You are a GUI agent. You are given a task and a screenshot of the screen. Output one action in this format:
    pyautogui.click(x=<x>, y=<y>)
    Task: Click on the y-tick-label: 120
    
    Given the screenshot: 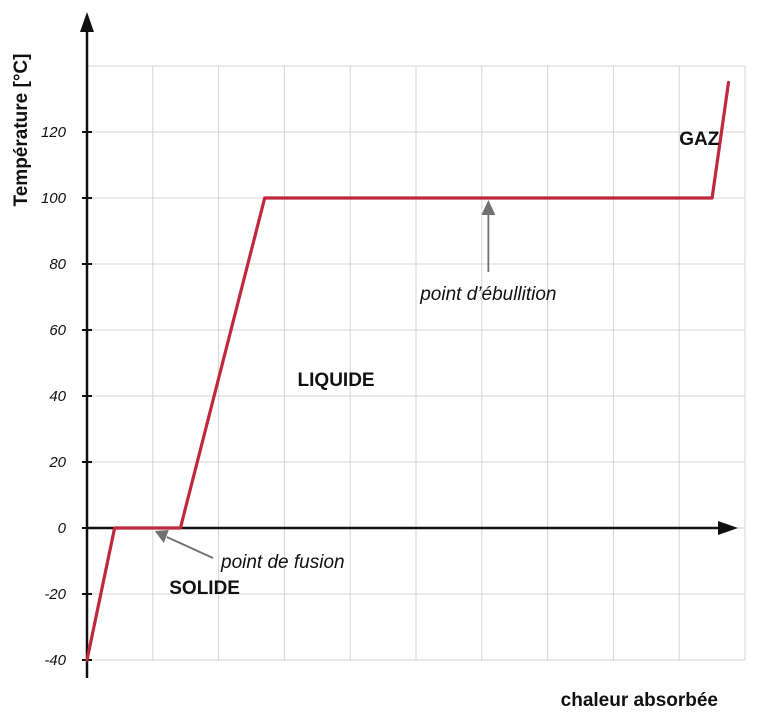 What is the action you would take?
    pyautogui.click(x=54, y=132)
    